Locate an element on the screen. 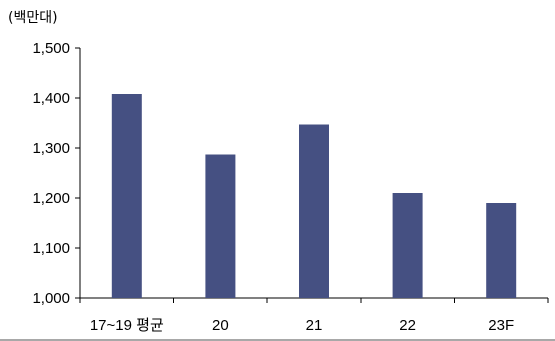 Image resolution: width=555 pixels, height=341 pixels. y-tick-label: 1,400 is located at coordinates (51, 98).